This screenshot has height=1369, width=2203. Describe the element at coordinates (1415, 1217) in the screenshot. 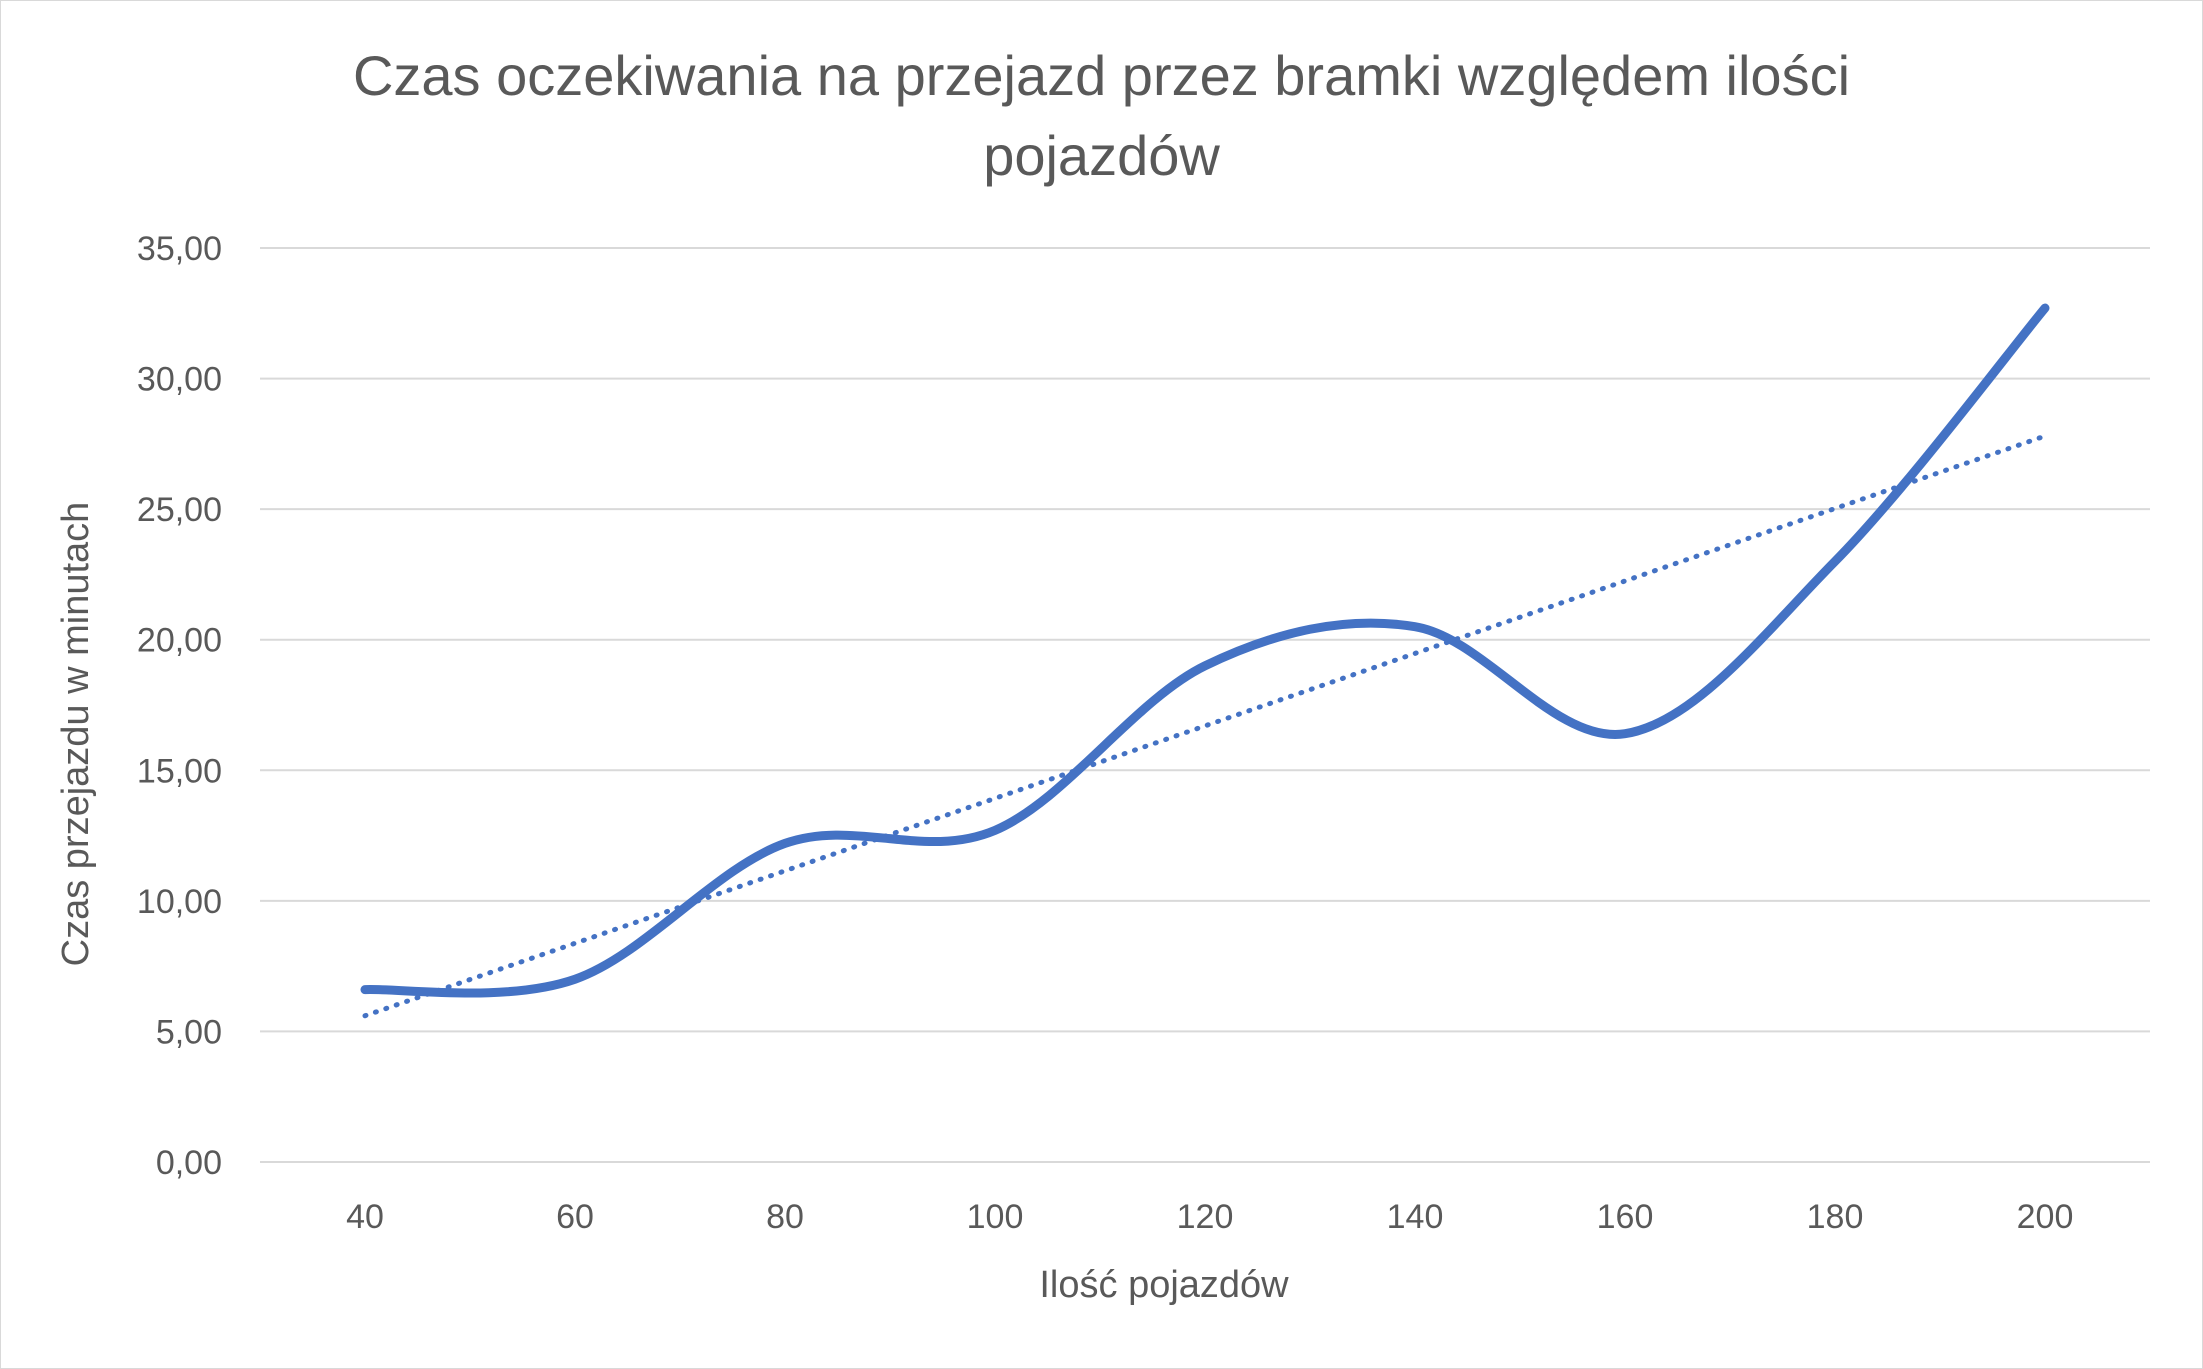

I see `x-tick-label: 140` at that location.